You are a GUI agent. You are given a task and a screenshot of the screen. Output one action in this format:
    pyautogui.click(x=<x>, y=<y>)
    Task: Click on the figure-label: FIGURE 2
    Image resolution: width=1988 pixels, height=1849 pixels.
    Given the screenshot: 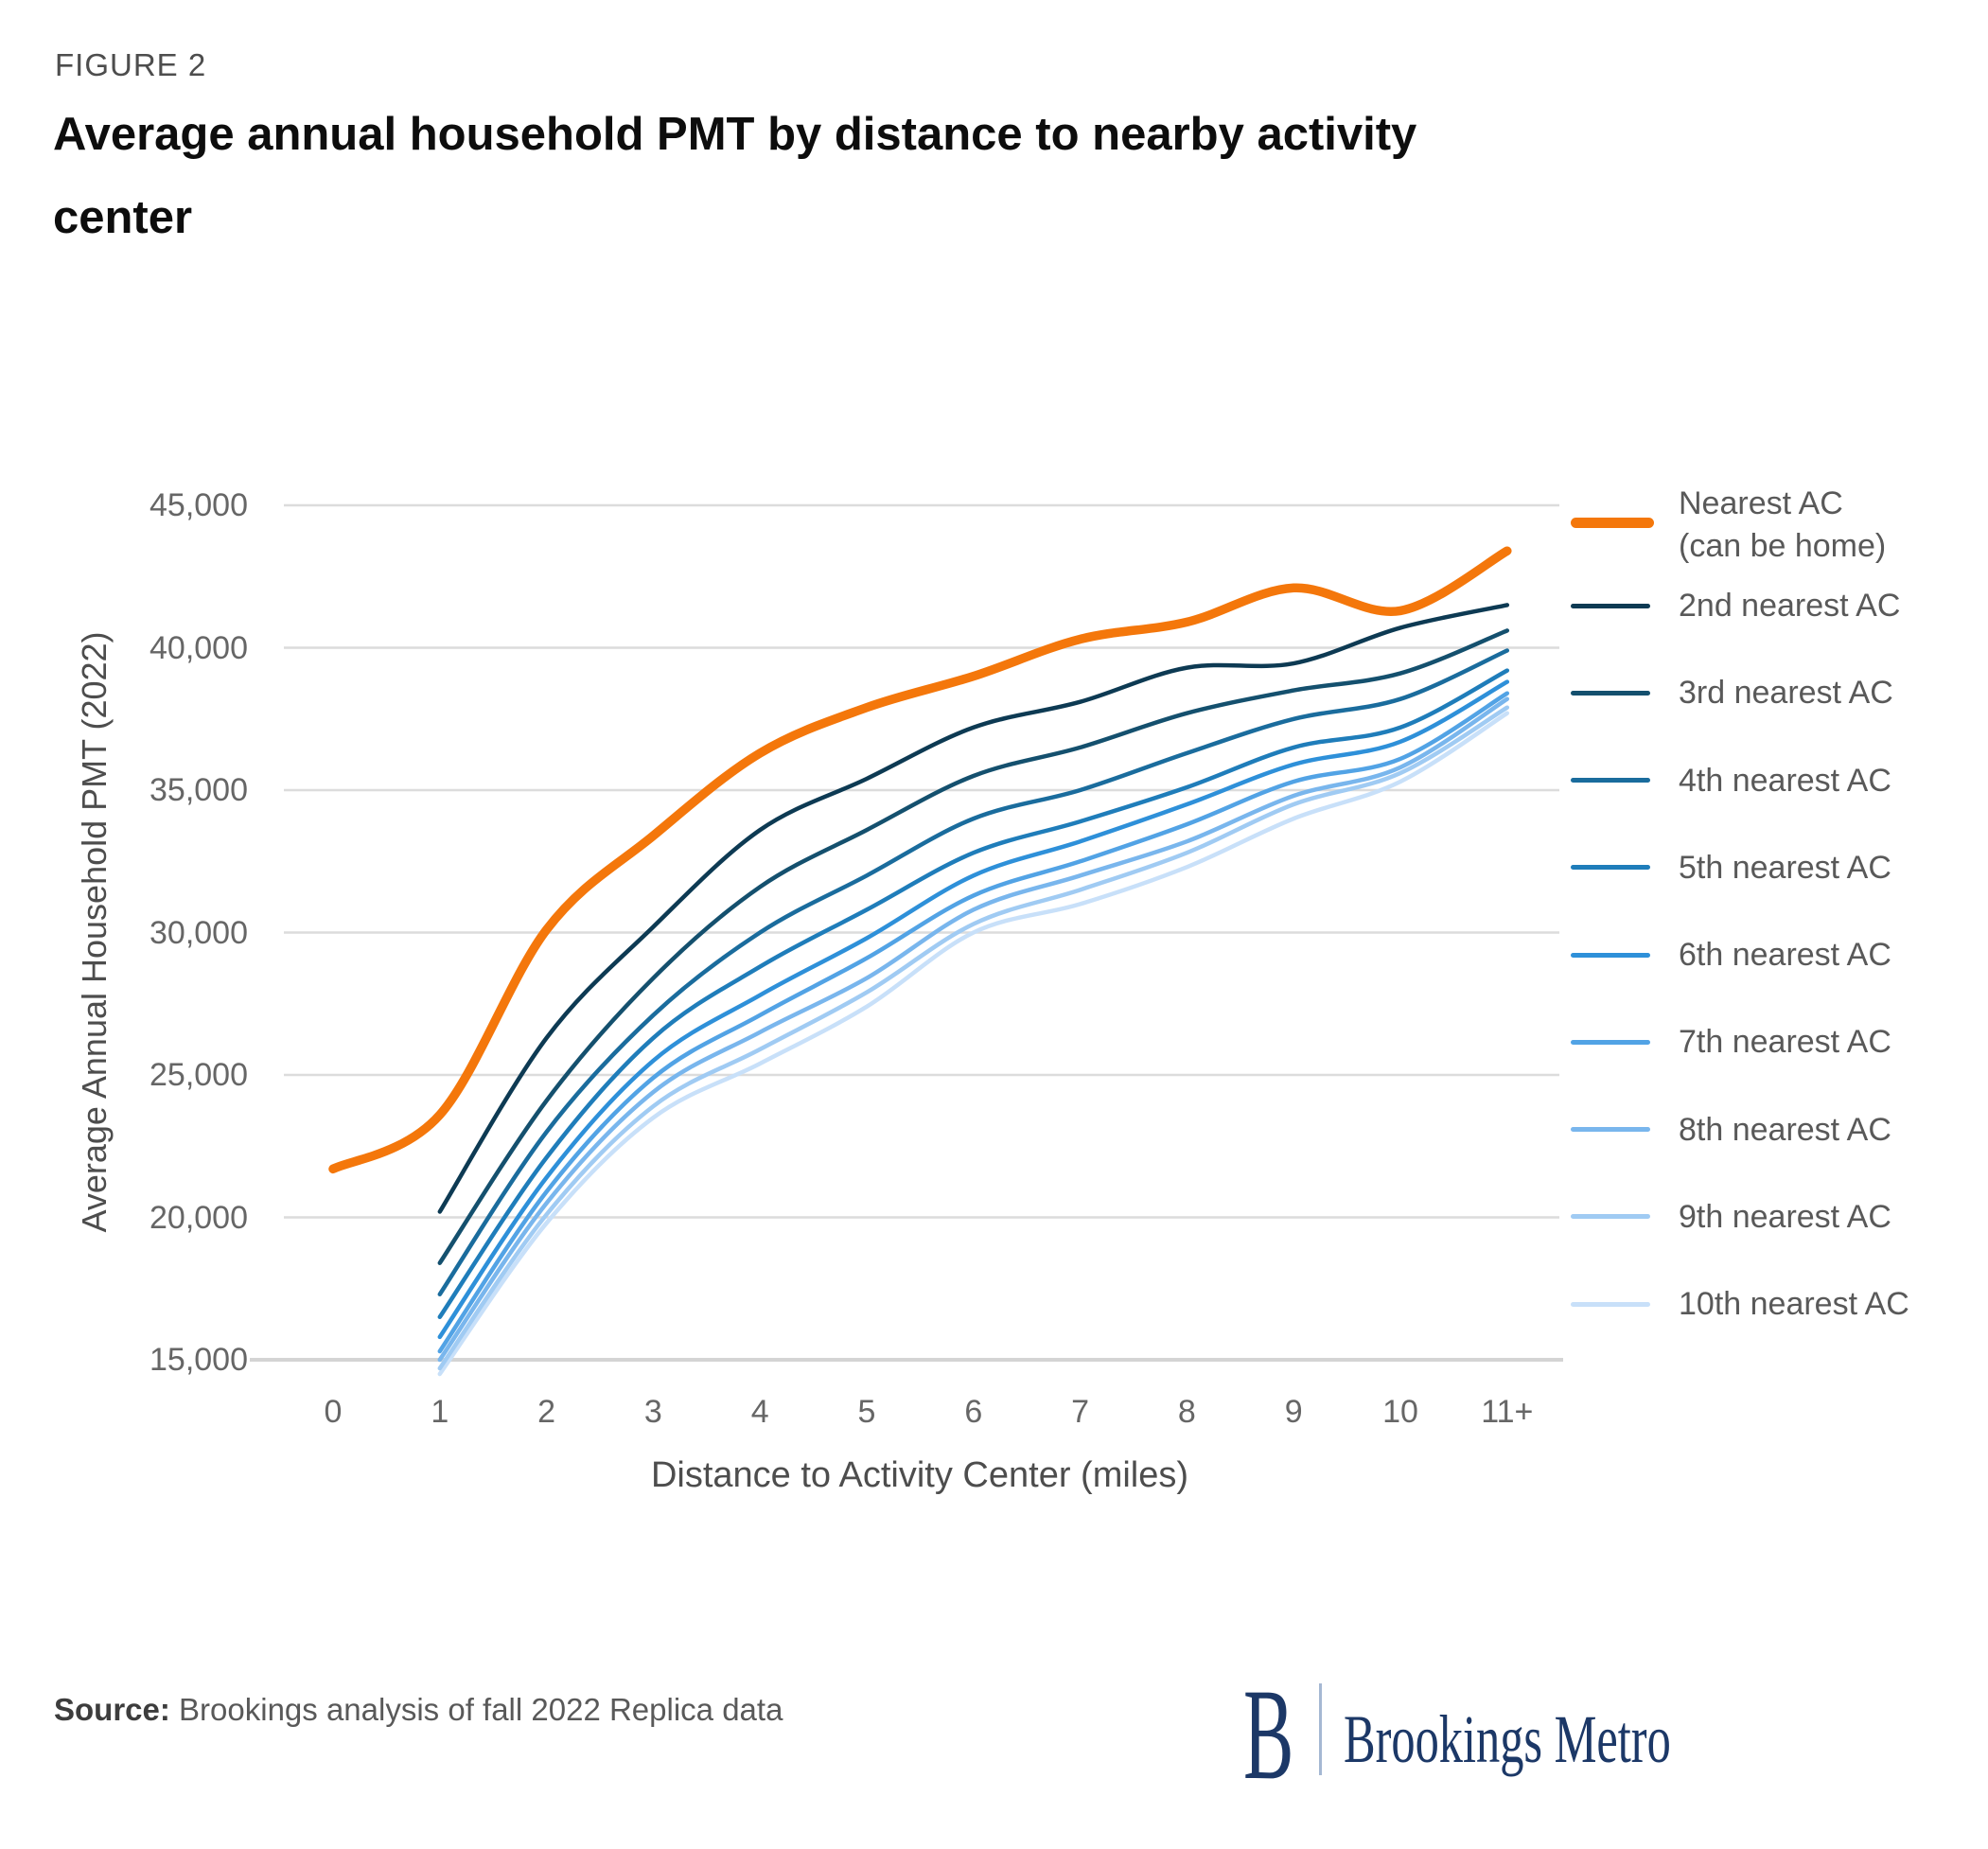 What is the action you would take?
    pyautogui.click(x=131, y=64)
    